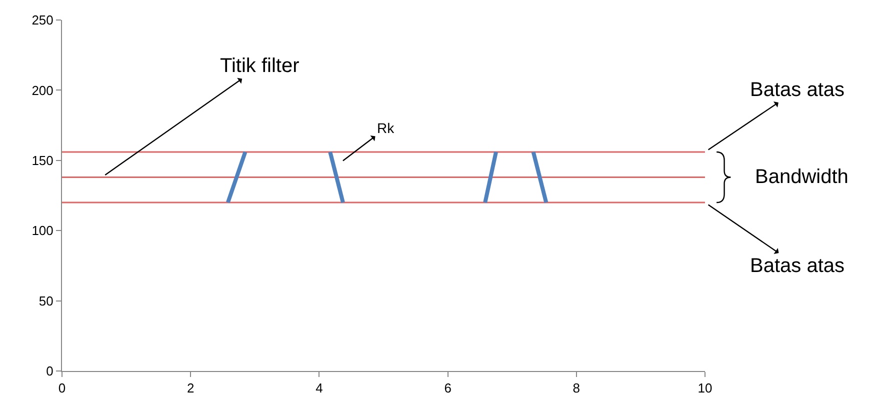 Image resolution: width=885 pixels, height=414 pixels. I want to click on annotation: Rk, so click(386, 128).